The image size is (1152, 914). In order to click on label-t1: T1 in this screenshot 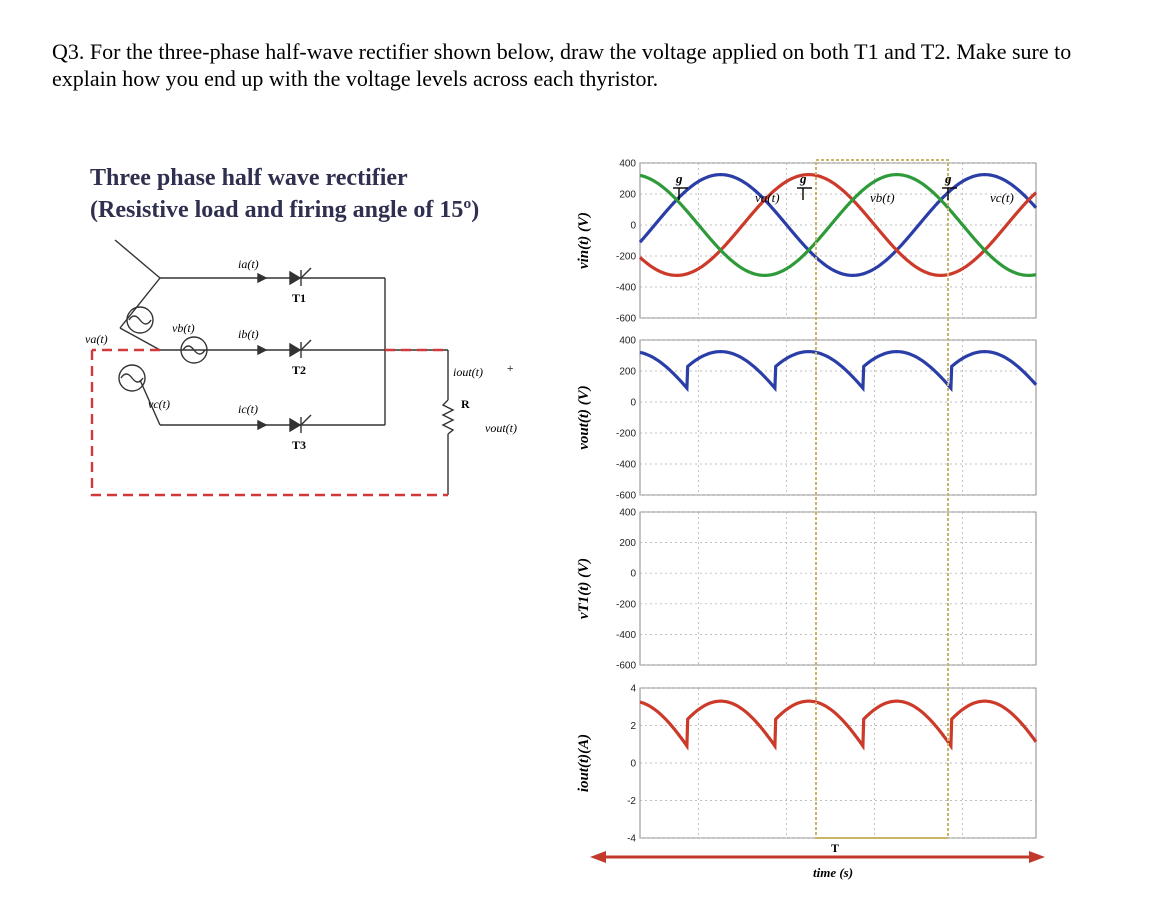, I will do `click(299, 298)`.